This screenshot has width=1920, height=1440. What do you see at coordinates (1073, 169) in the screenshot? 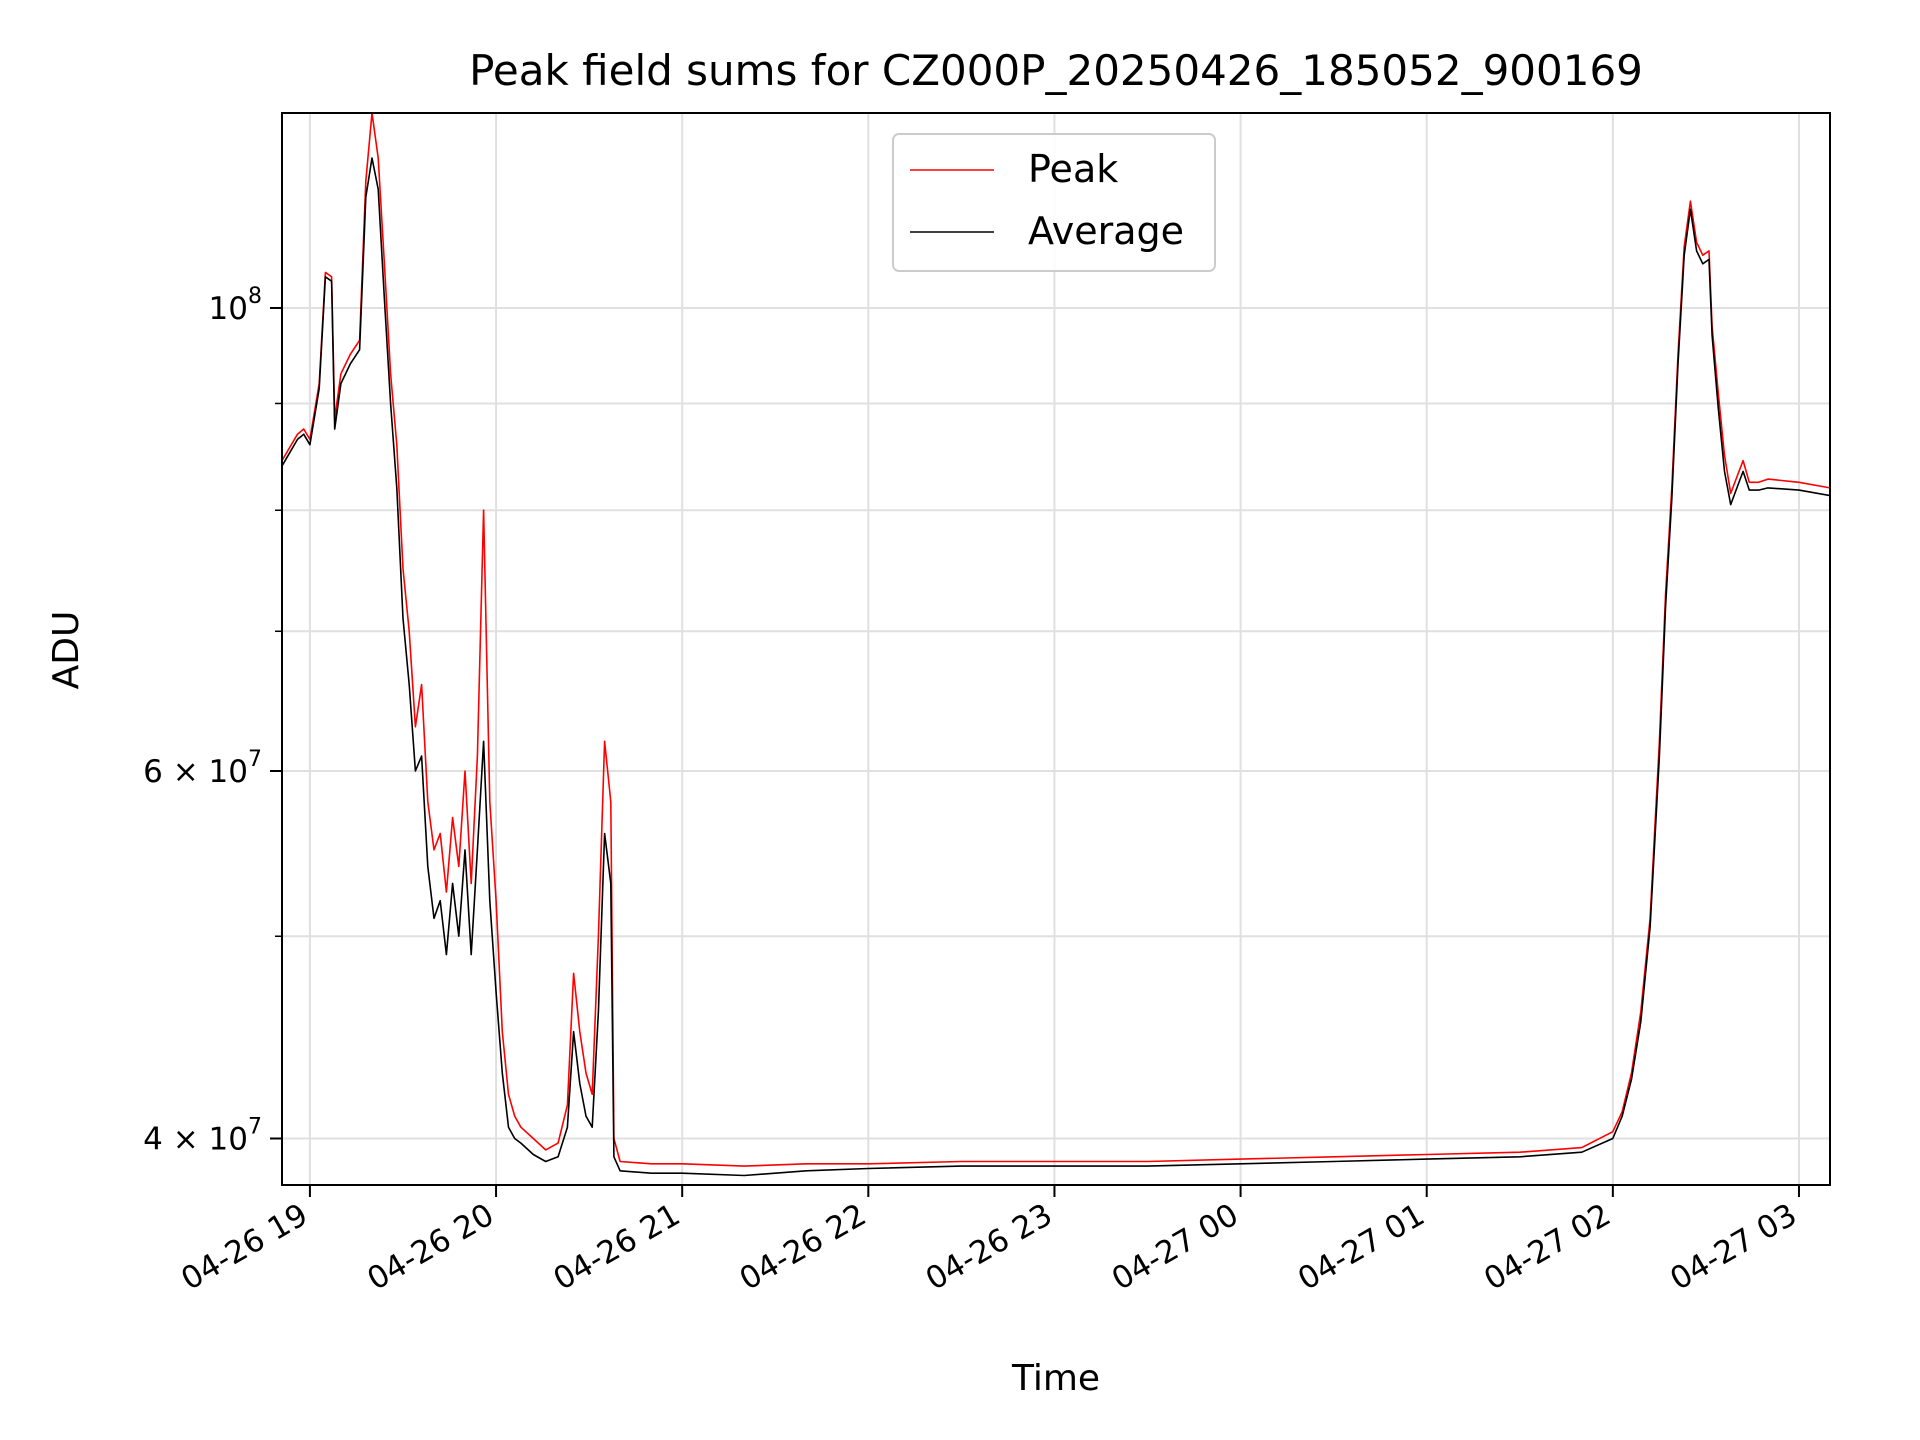
I see `legend-label-peak: Peak` at bounding box center [1073, 169].